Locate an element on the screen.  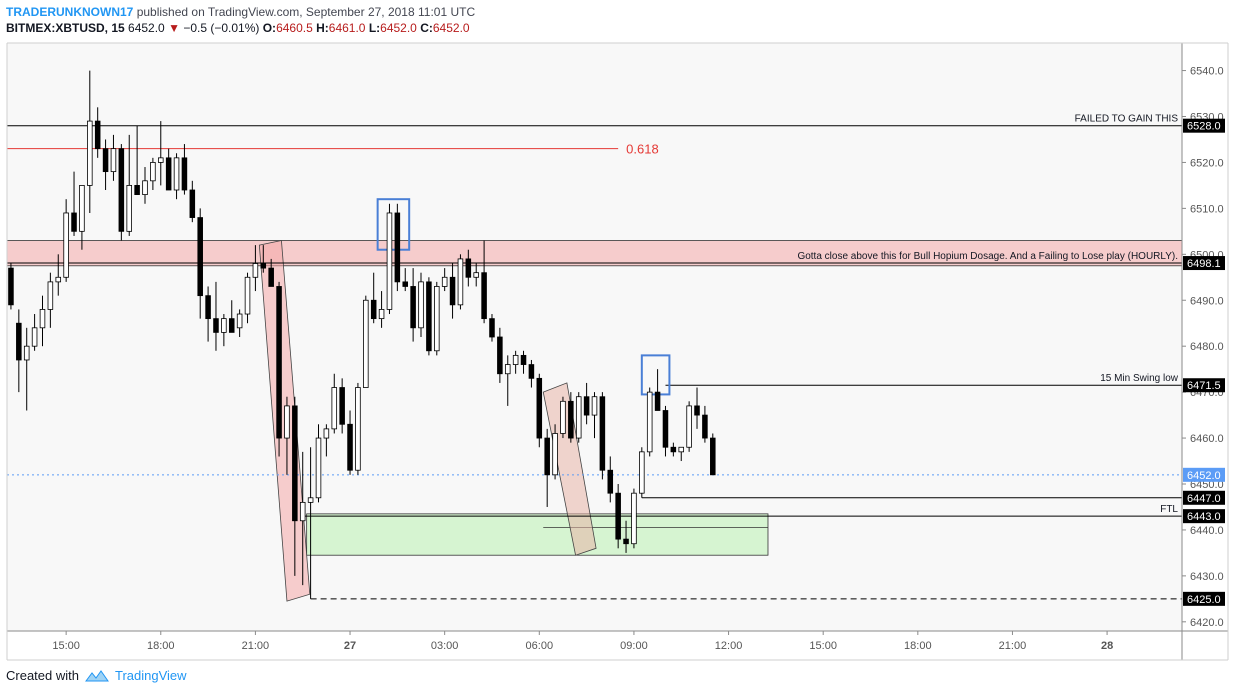
high-value: 6461.0 is located at coordinates (347, 28).